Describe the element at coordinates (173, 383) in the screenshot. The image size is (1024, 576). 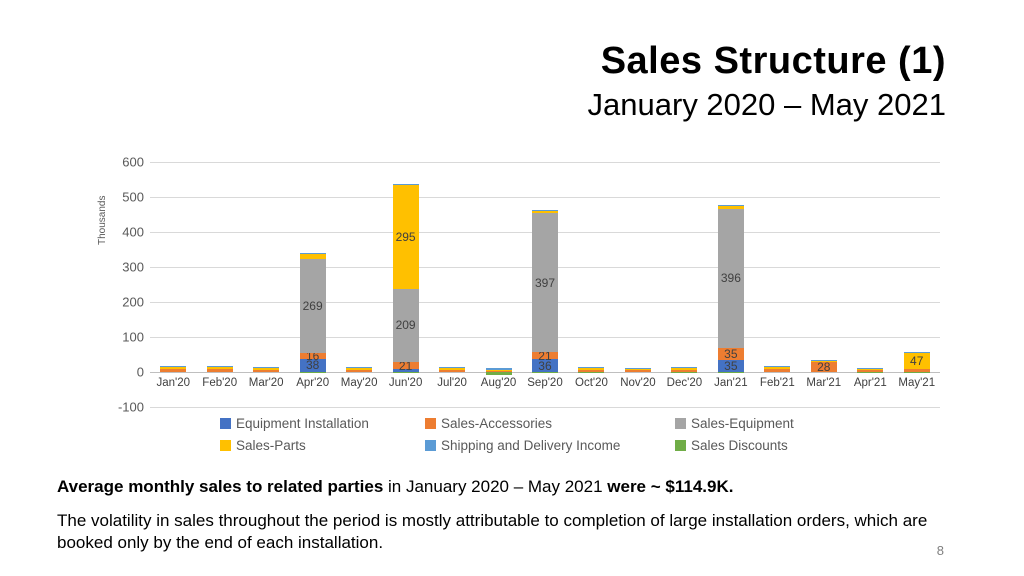
I see `x-category-label: Jan'20` at that location.